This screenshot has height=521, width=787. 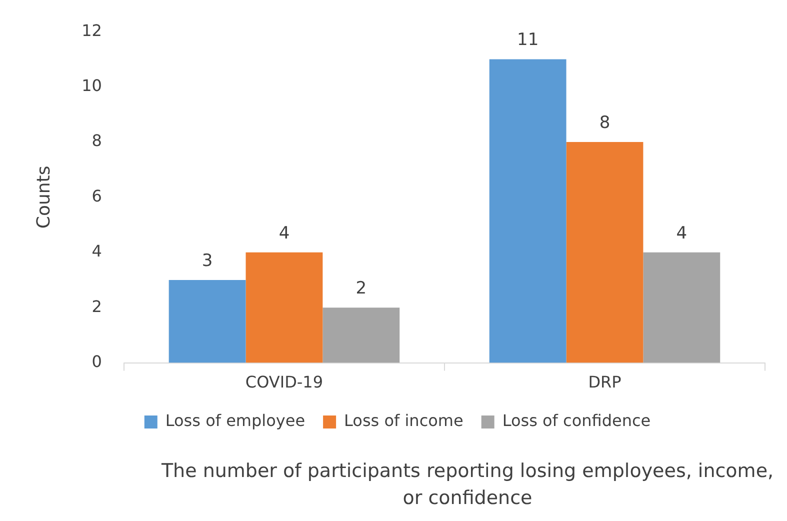 What do you see at coordinates (605, 382) in the screenshot?
I see `x-tick-label: DRP` at bounding box center [605, 382].